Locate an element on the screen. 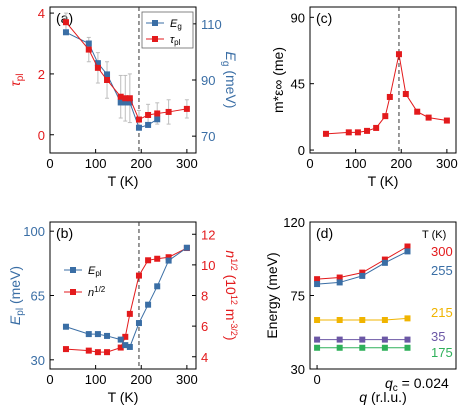  legend-Eg-label: Eg is located at coordinates (176, 24).